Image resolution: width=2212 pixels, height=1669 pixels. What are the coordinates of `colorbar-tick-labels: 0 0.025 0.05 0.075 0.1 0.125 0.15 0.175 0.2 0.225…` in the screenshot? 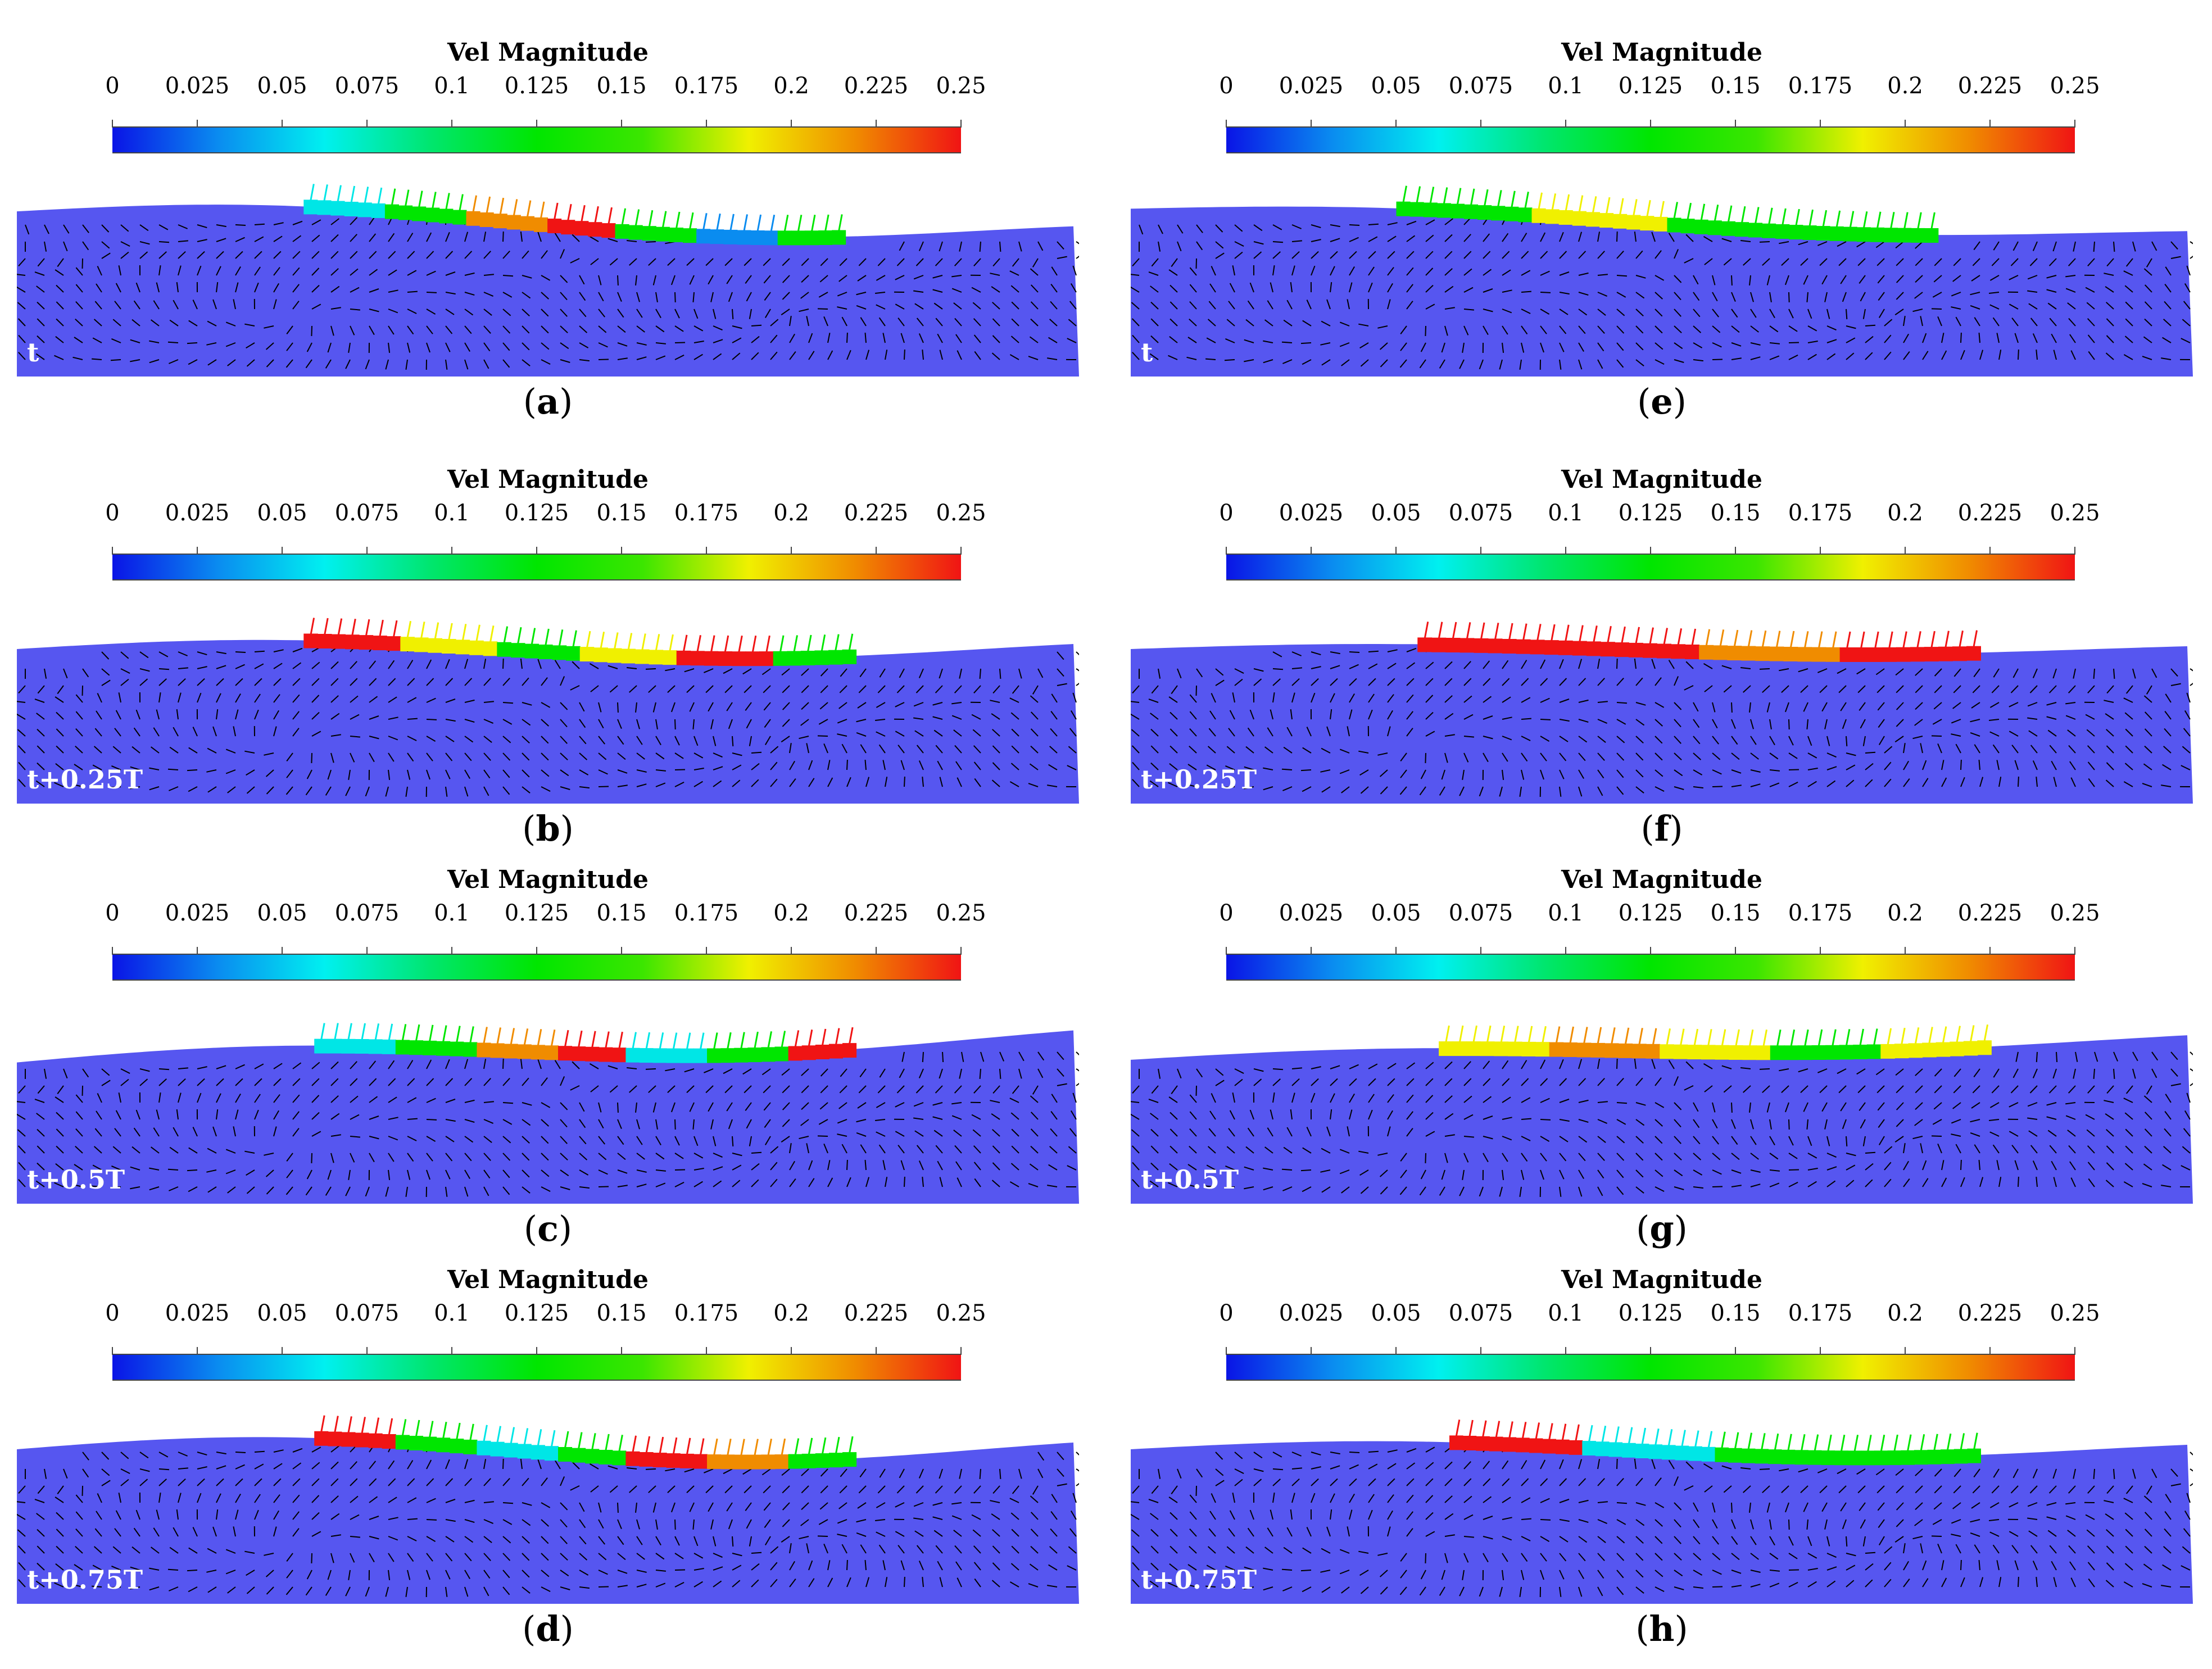 It's located at (1660, 517).